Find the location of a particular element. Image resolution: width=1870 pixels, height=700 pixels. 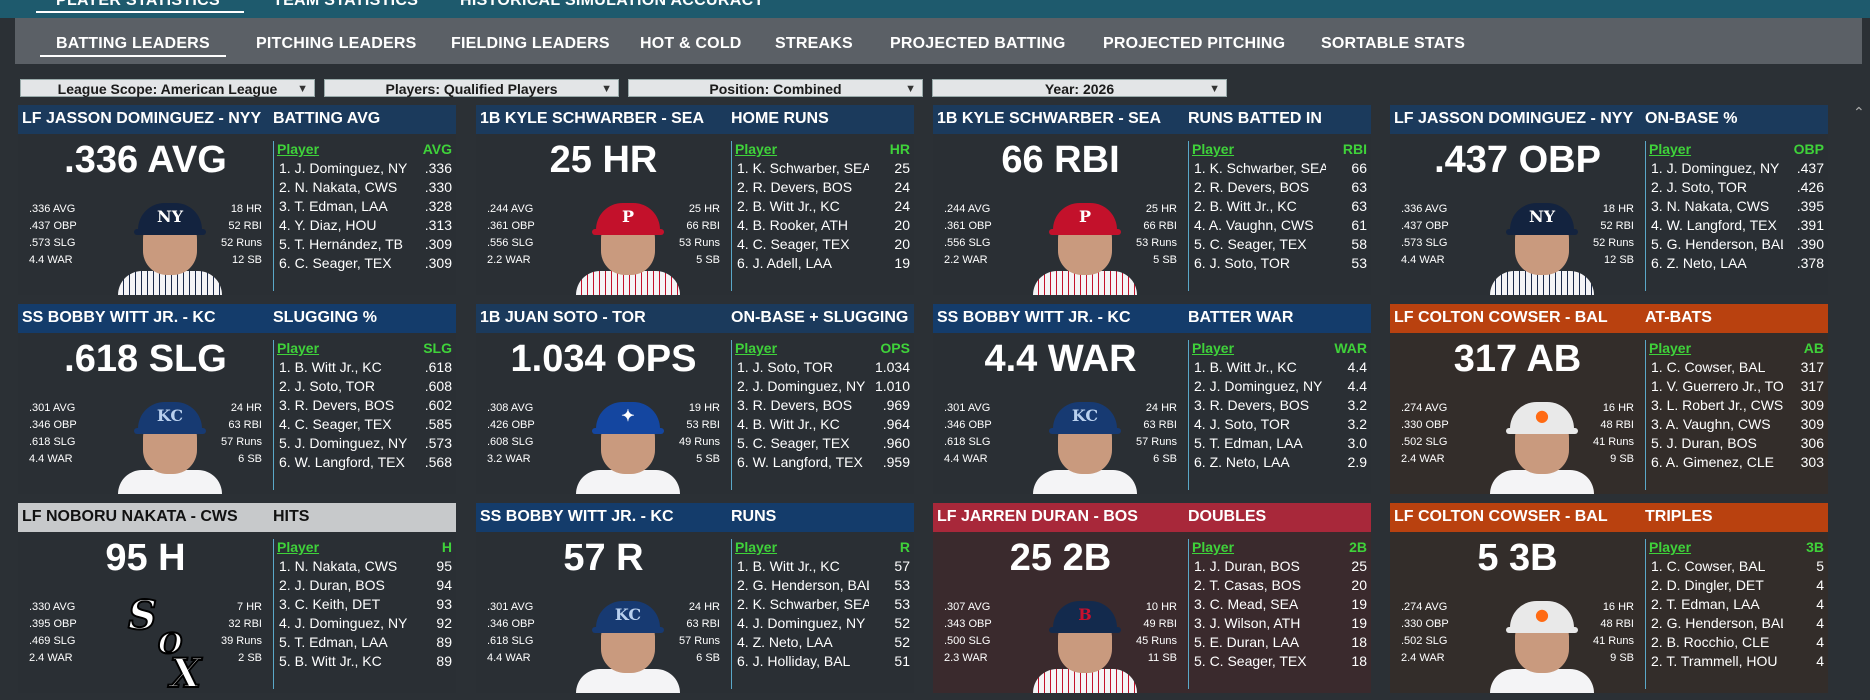

leader-row: 1. V. Guerrero Jr., TOR 317 is located at coordinates (1736, 387).